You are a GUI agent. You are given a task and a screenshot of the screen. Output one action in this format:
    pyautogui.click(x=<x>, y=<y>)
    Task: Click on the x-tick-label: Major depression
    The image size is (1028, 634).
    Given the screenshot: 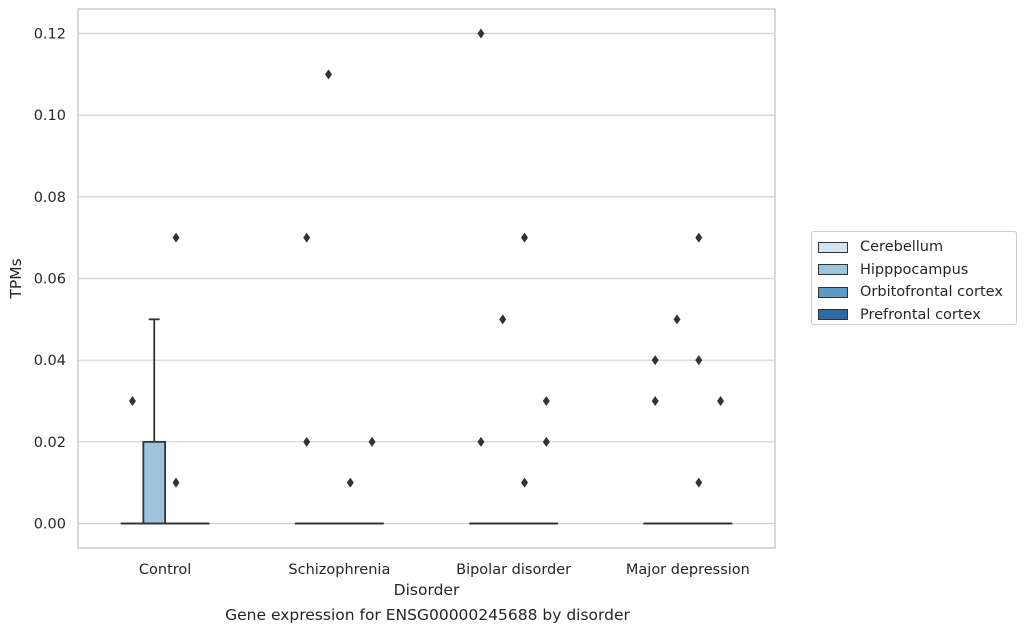 What is the action you would take?
    pyautogui.click(x=688, y=570)
    